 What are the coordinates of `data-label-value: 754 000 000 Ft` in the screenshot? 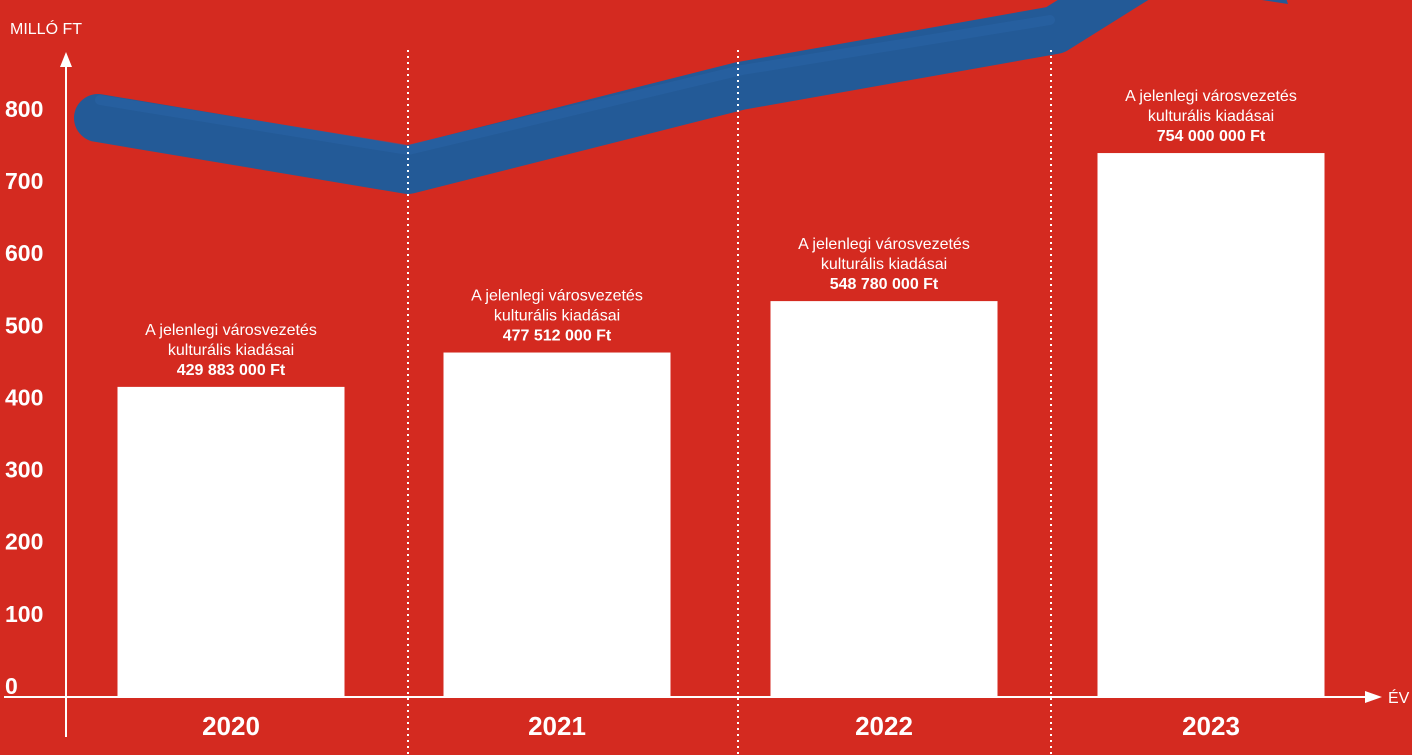 It's located at (1211, 136).